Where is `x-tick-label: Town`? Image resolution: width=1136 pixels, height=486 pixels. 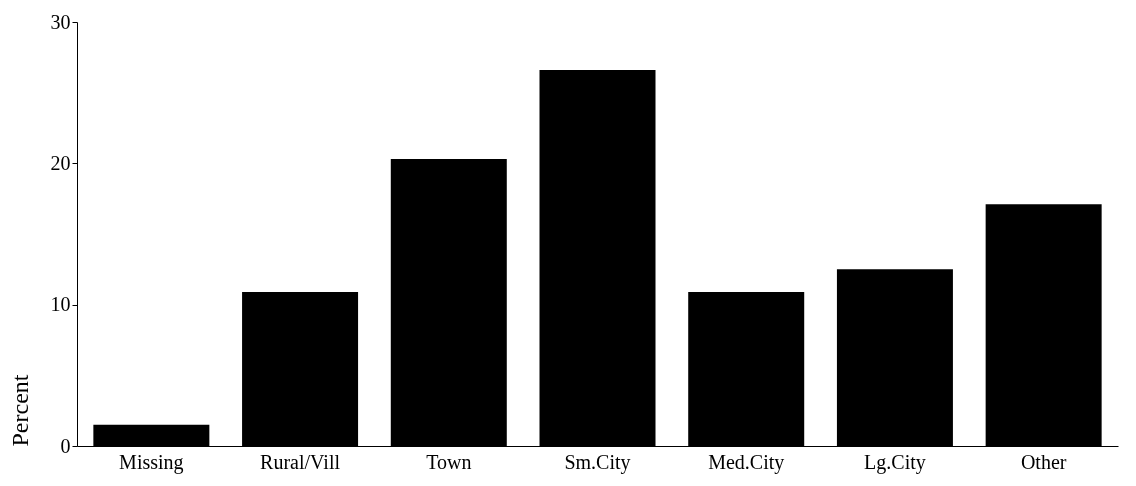
x-tick-label: Town is located at coordinates (449, 461).